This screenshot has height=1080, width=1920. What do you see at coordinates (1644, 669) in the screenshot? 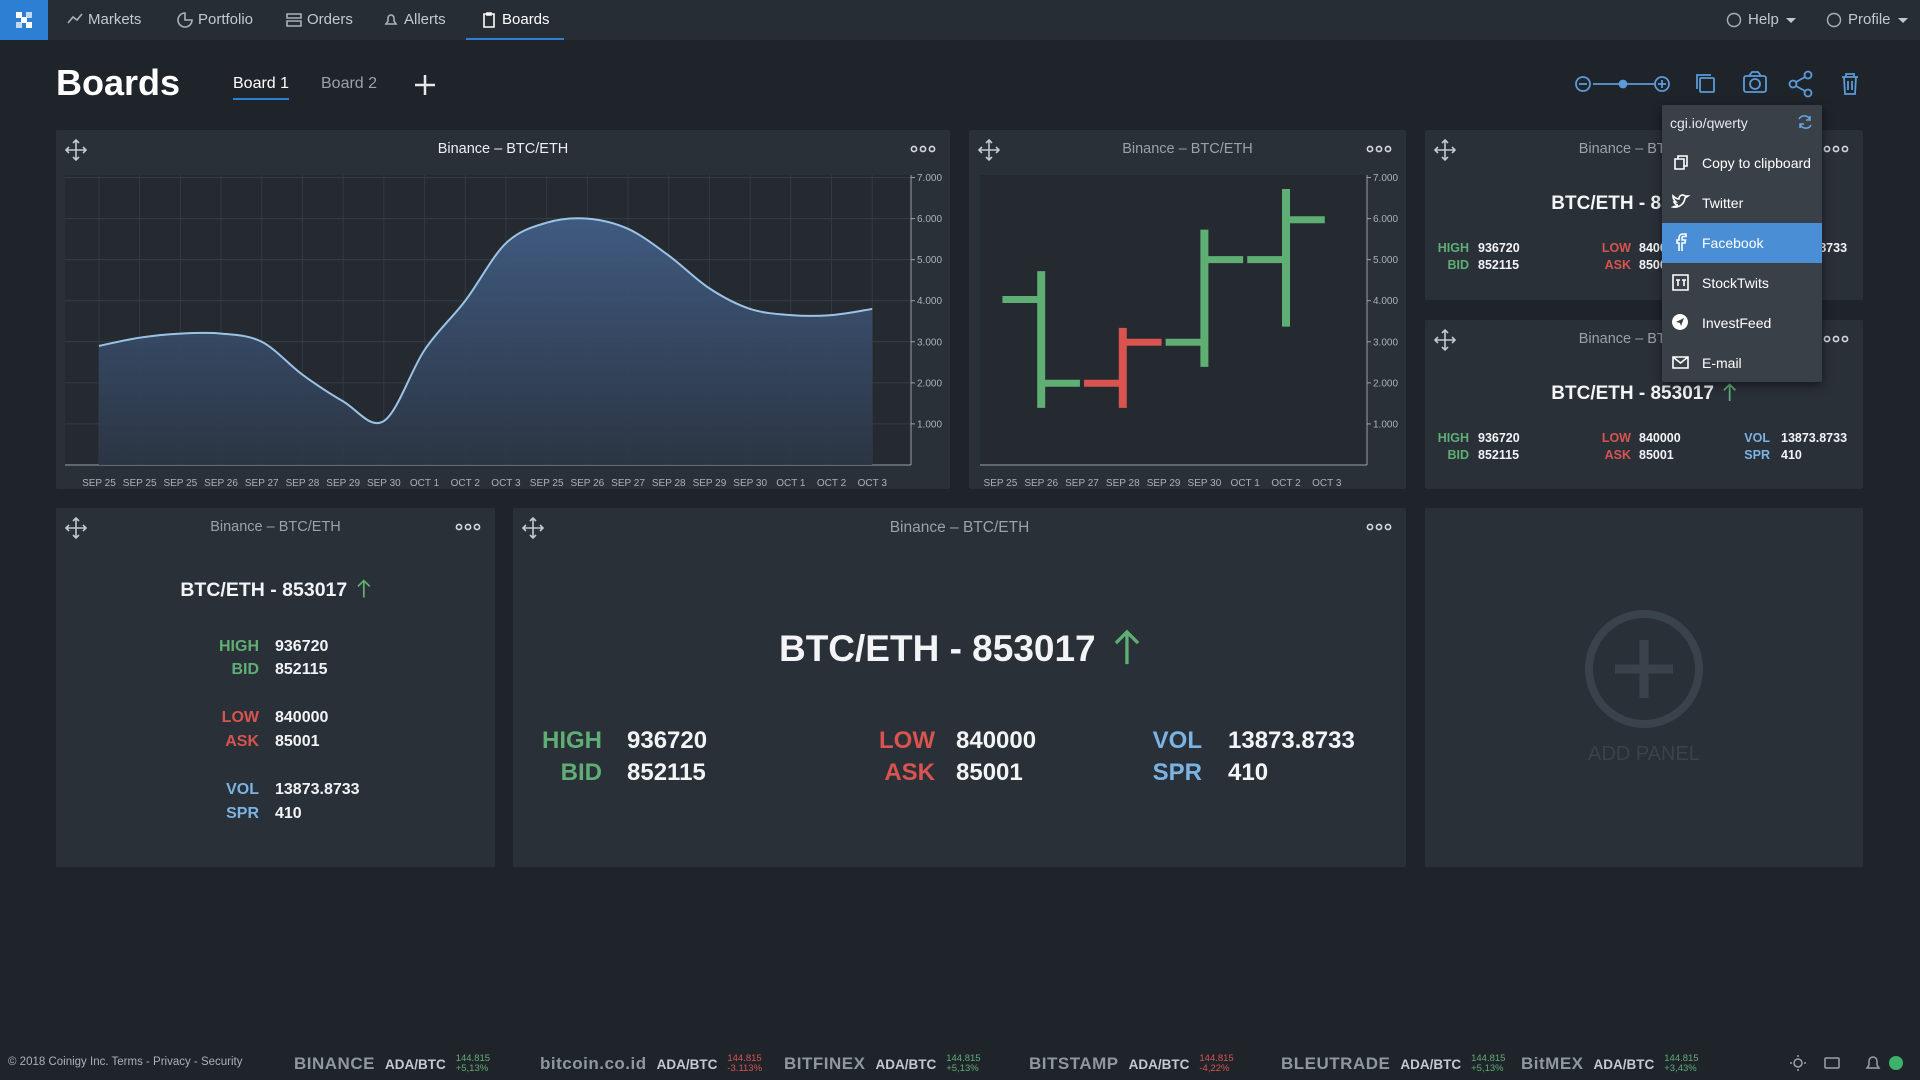
I see `add-panel-circle` at bounding box center [1644, 669].